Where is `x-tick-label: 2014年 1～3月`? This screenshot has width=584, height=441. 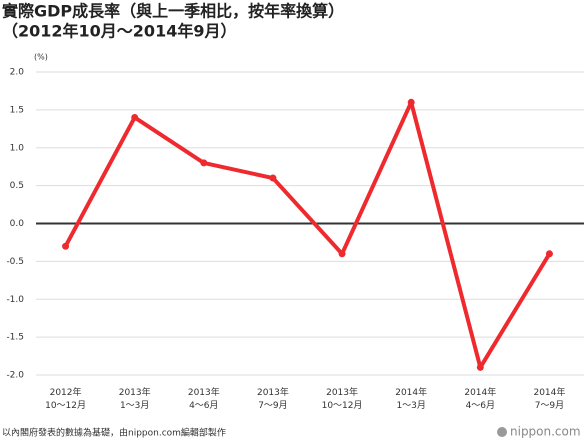
x-tick-label: 2014年 1～3月 is located at coordinates (411, 398).